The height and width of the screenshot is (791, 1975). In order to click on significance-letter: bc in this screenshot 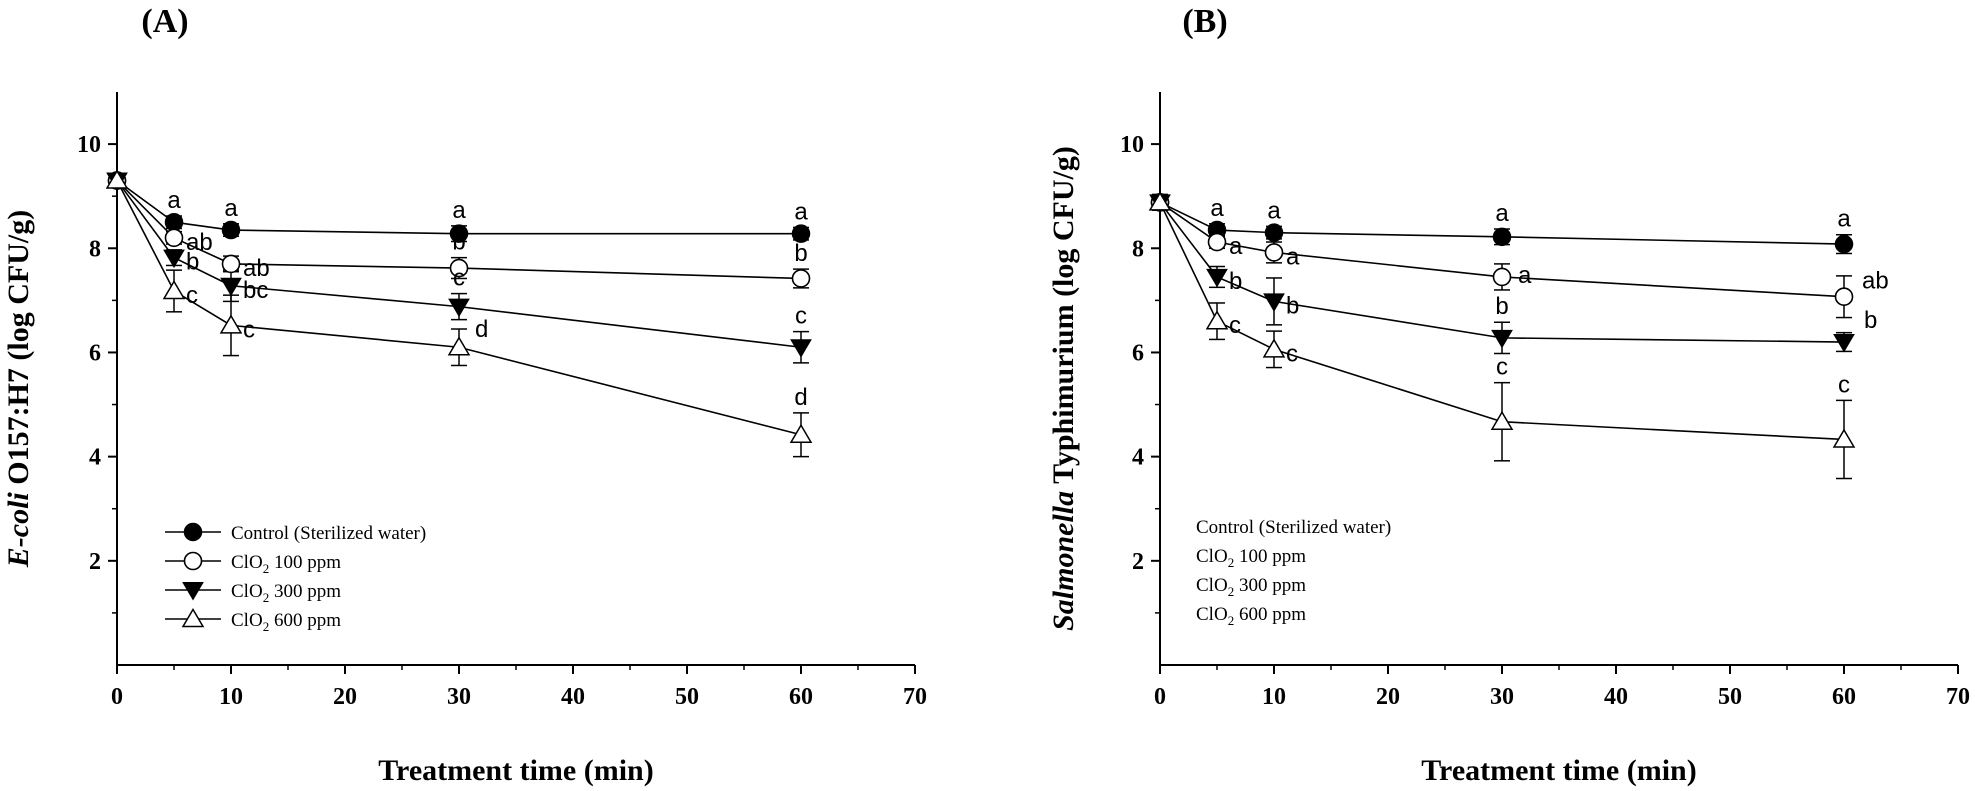, I will do `click(255, 290)`.